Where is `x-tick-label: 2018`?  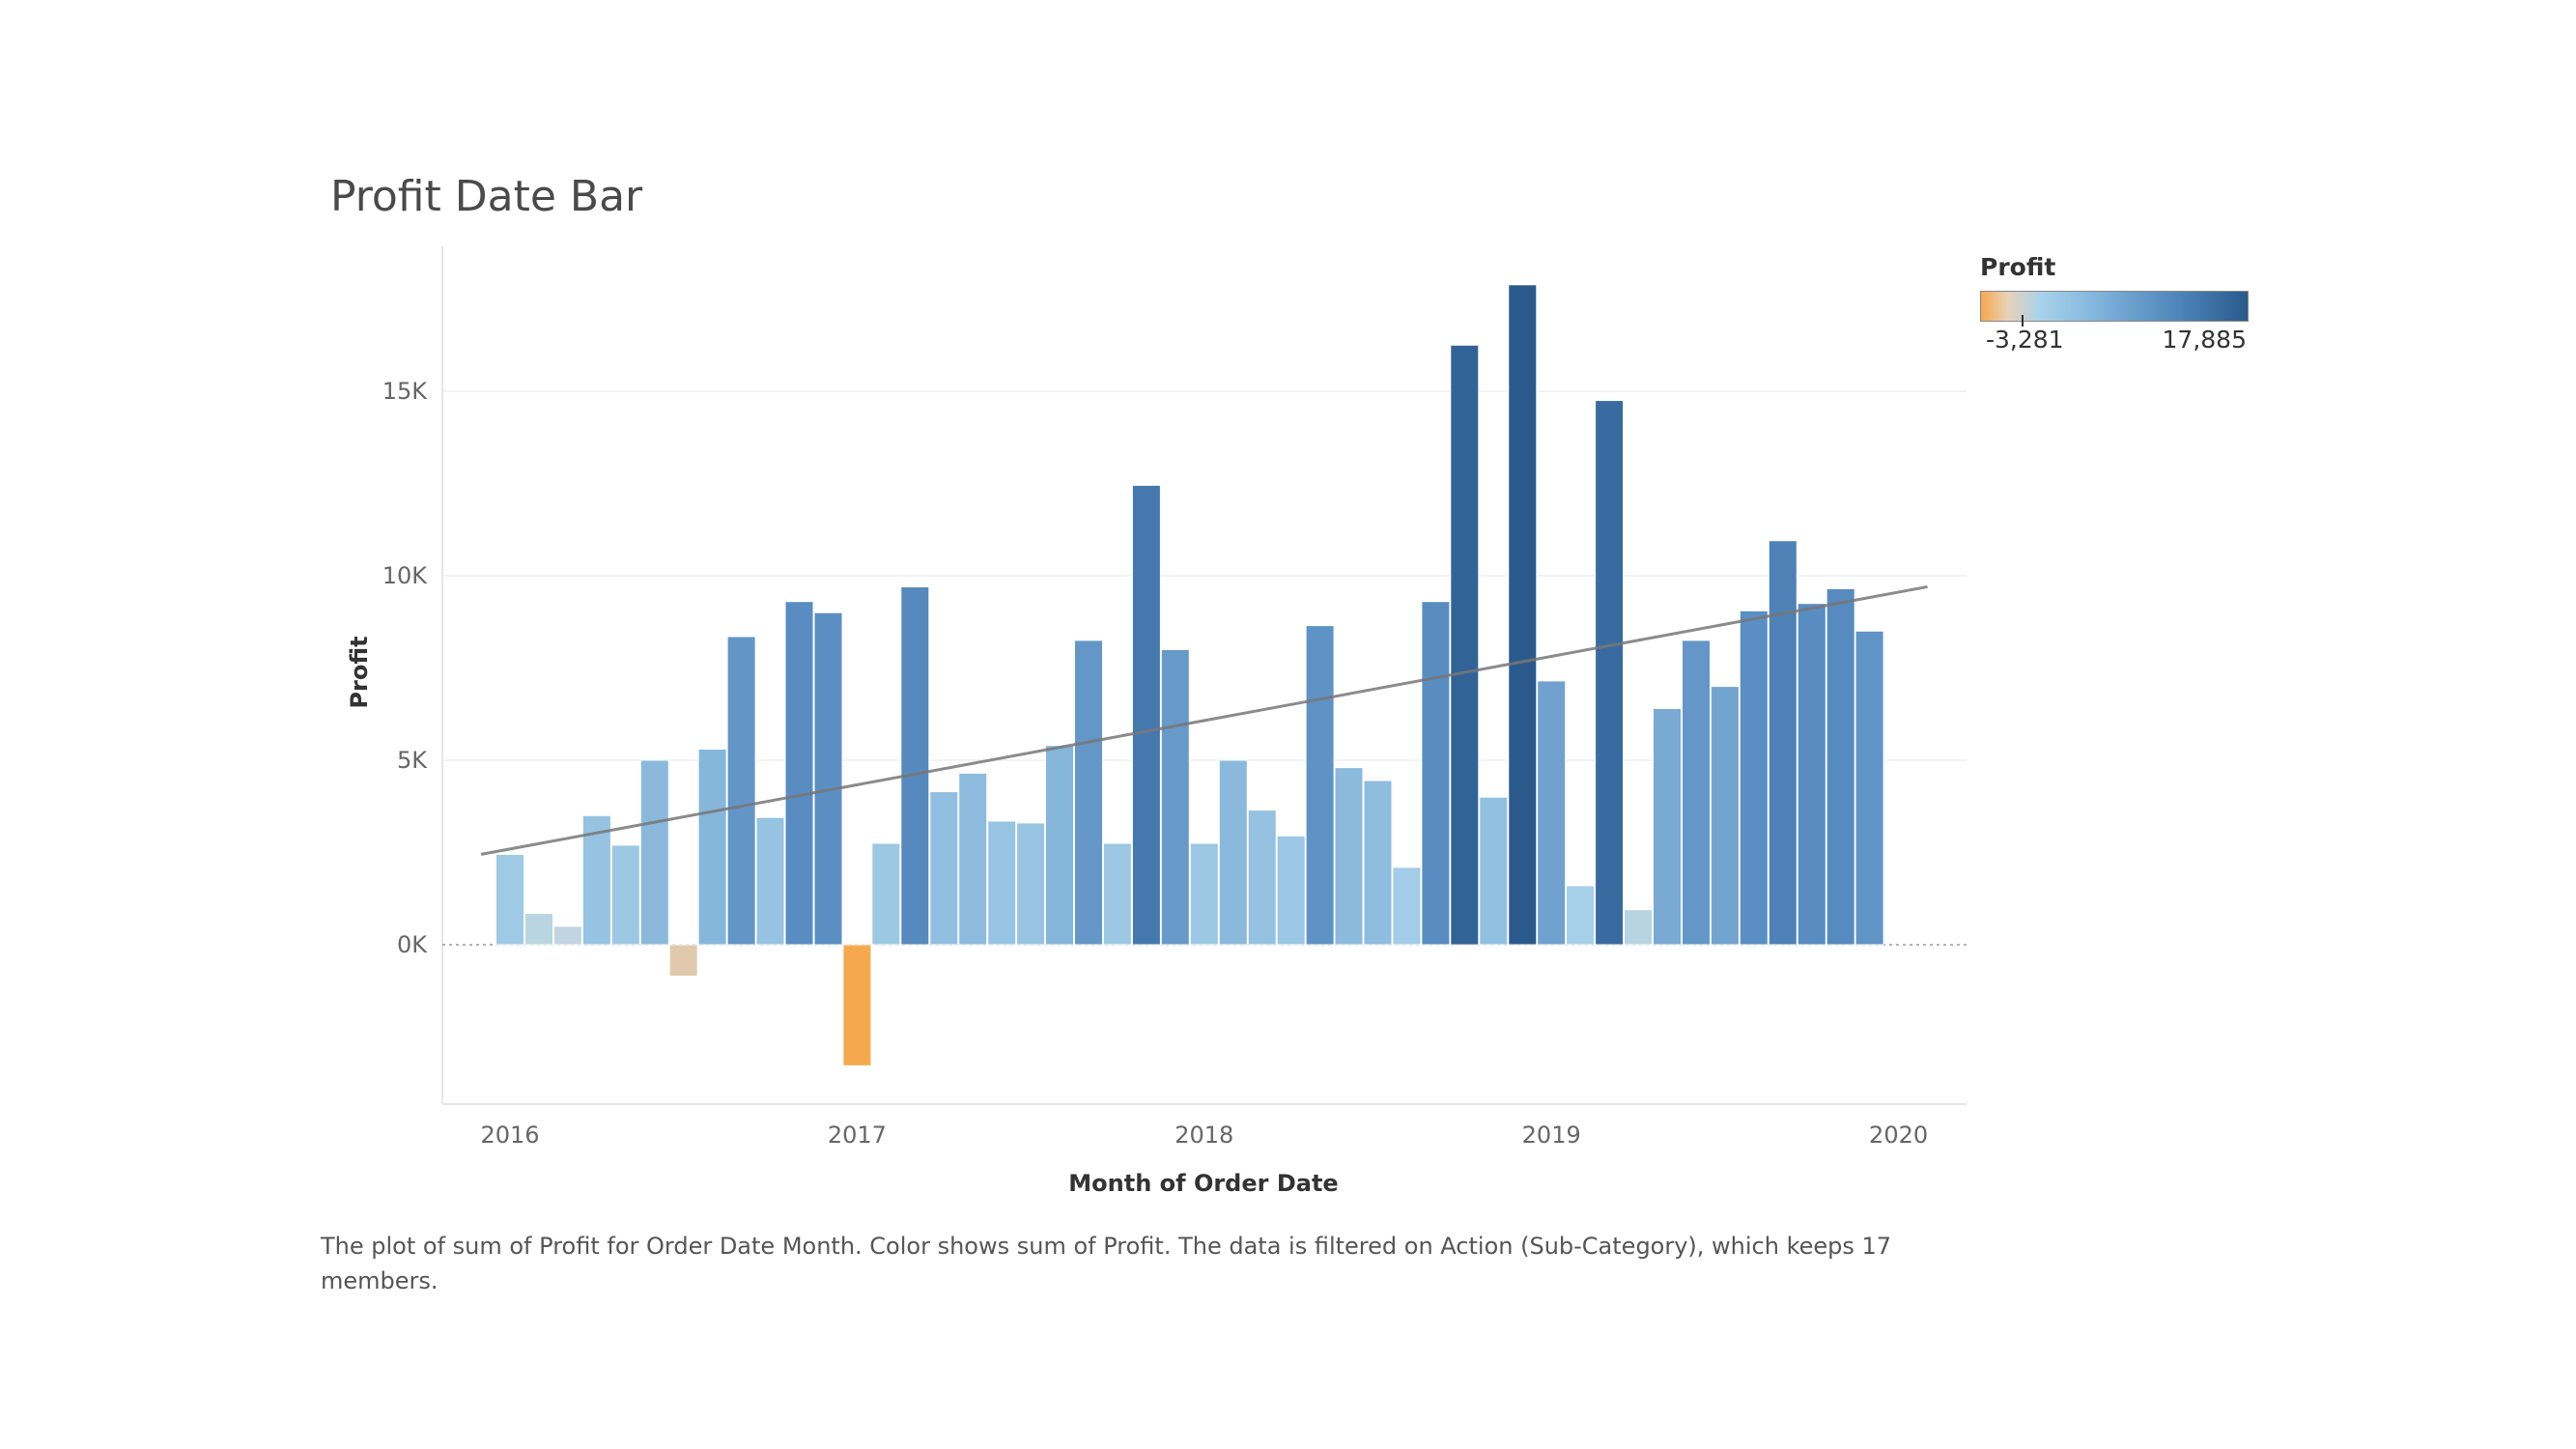 x-tick-label: 2018 is located at coordinates (1204, 1135).